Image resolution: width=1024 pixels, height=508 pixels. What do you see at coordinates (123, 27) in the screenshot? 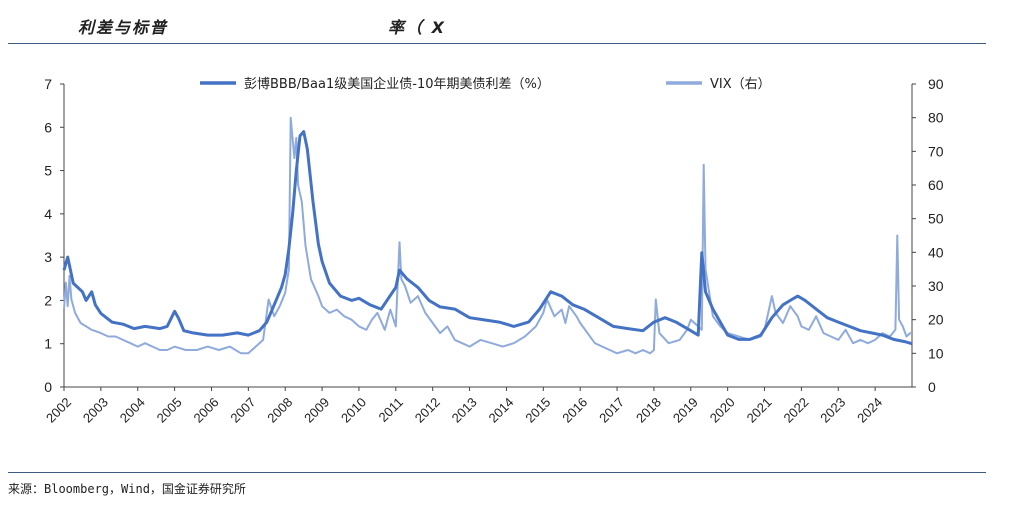
I see `header-left-title: 利差与标普` at bounding box center [123, 27].